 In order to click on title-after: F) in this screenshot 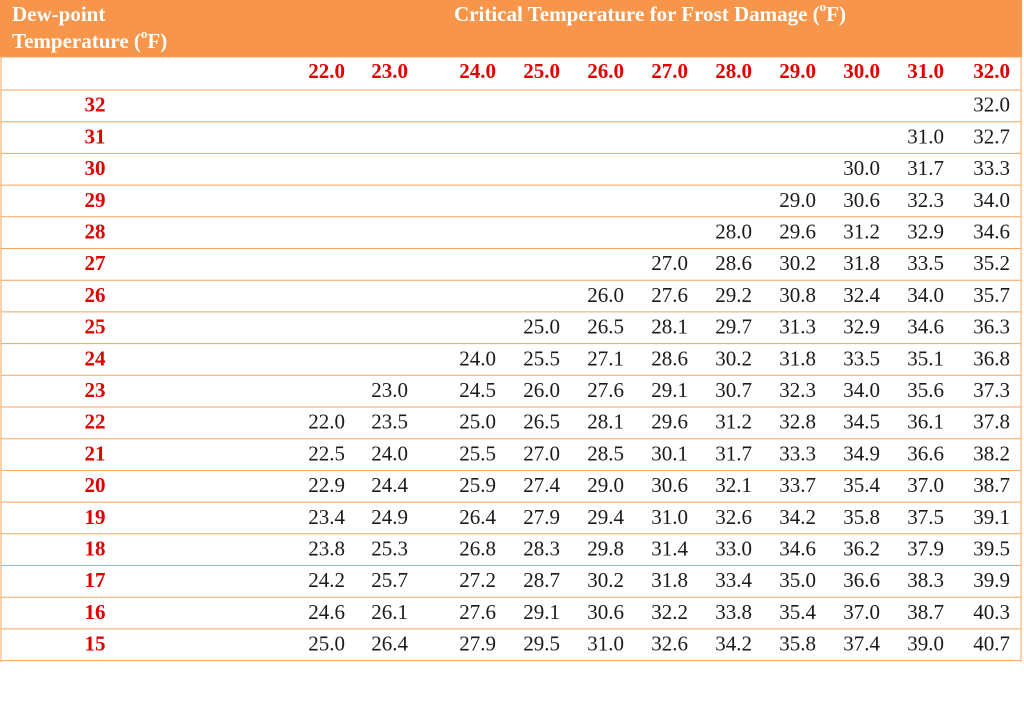, I will do `click(836, 14)`.